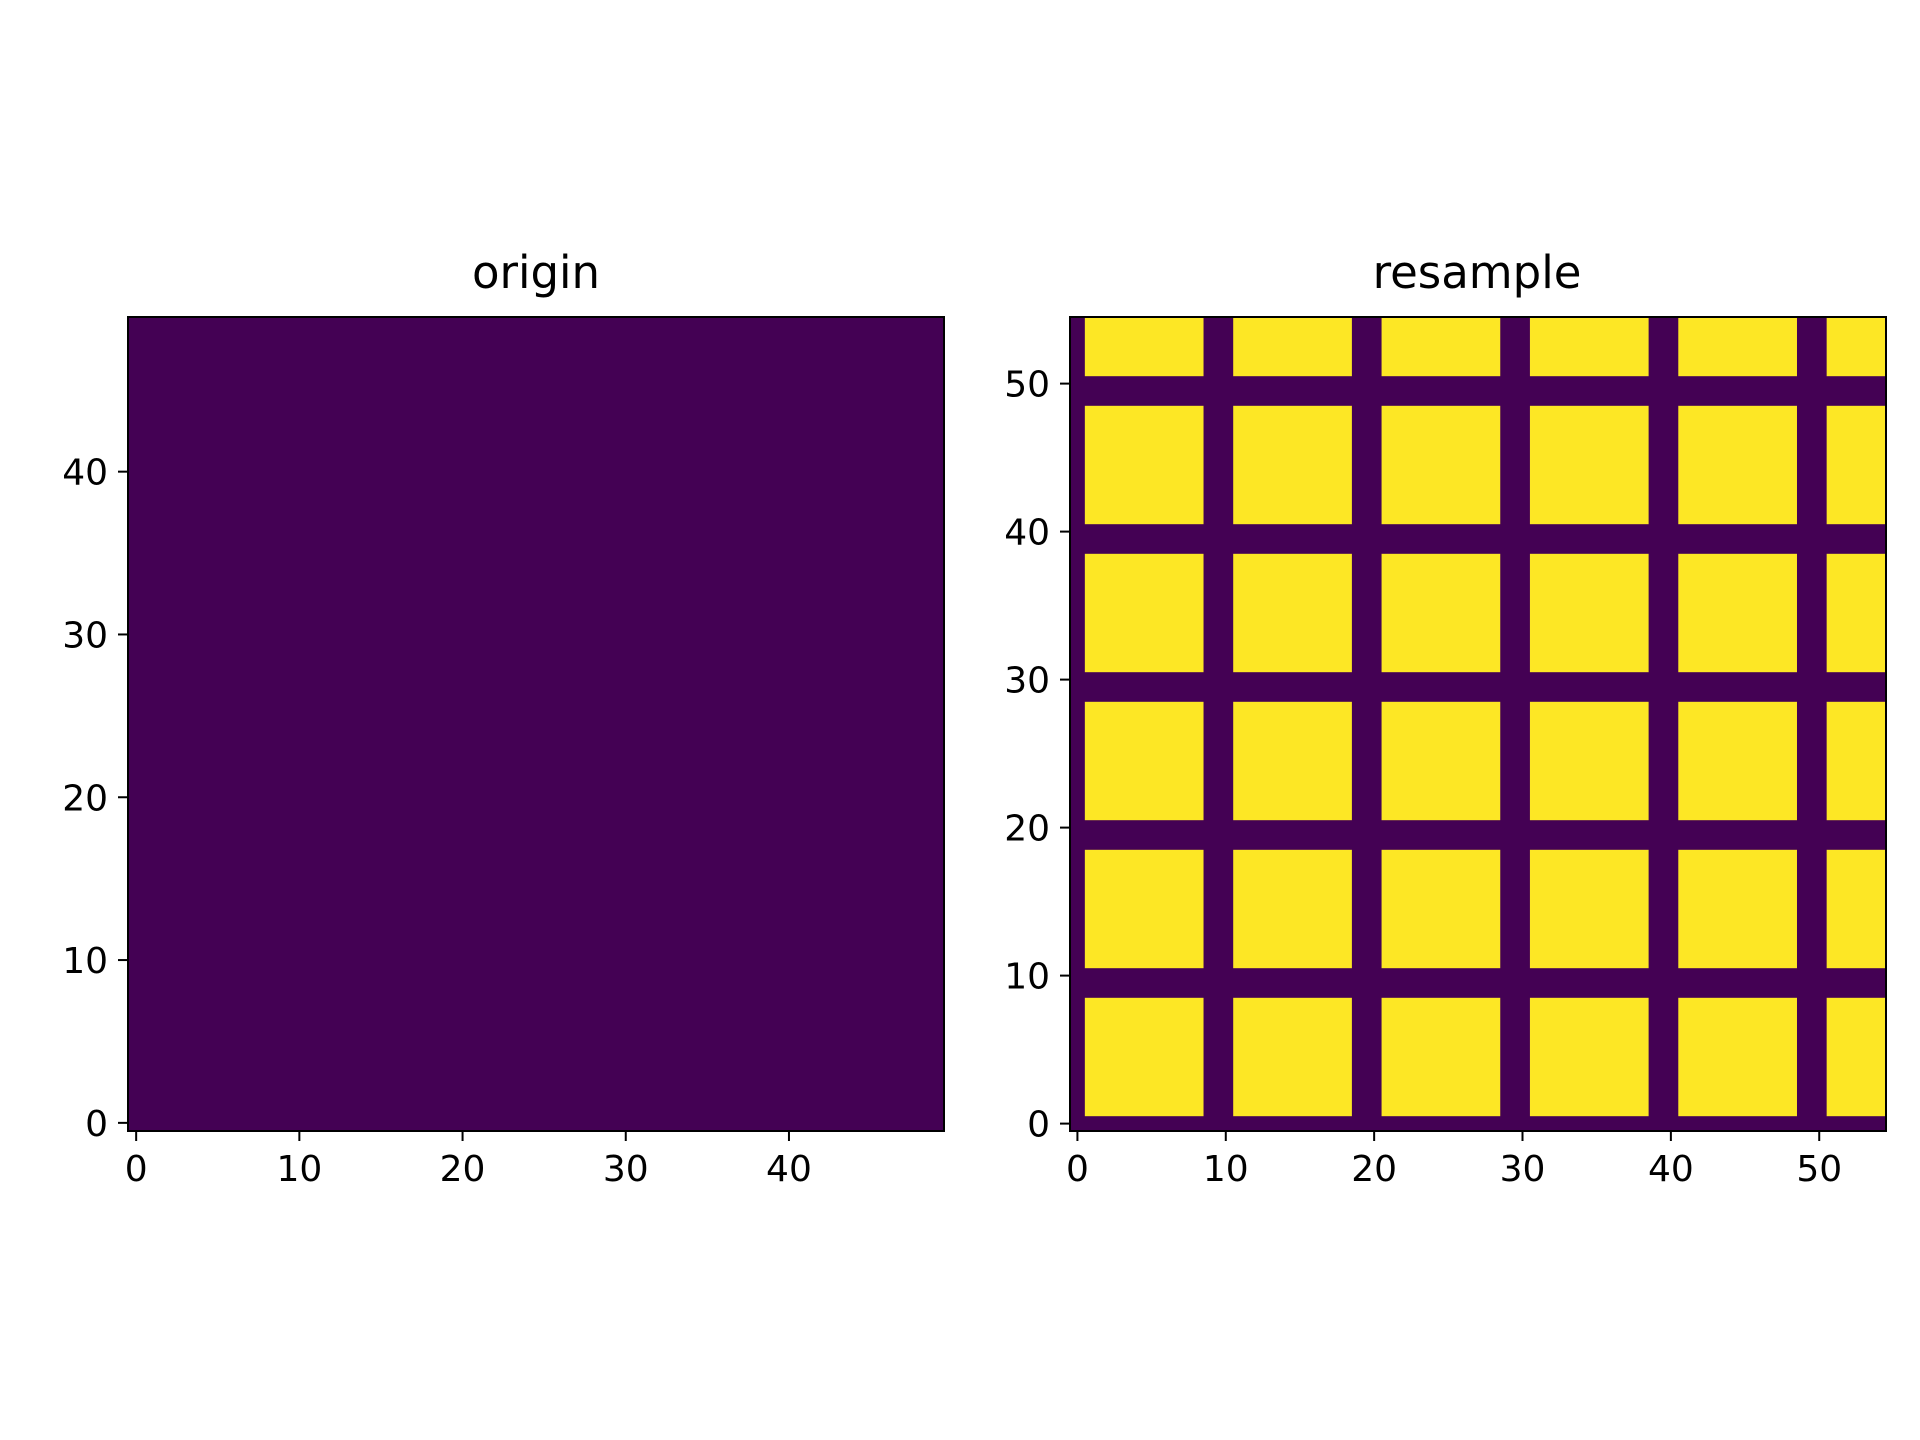  Describe the element at coordinates (85, 473) in the screenshot. I see `y-tick-label-origin-40: 40` at that location.